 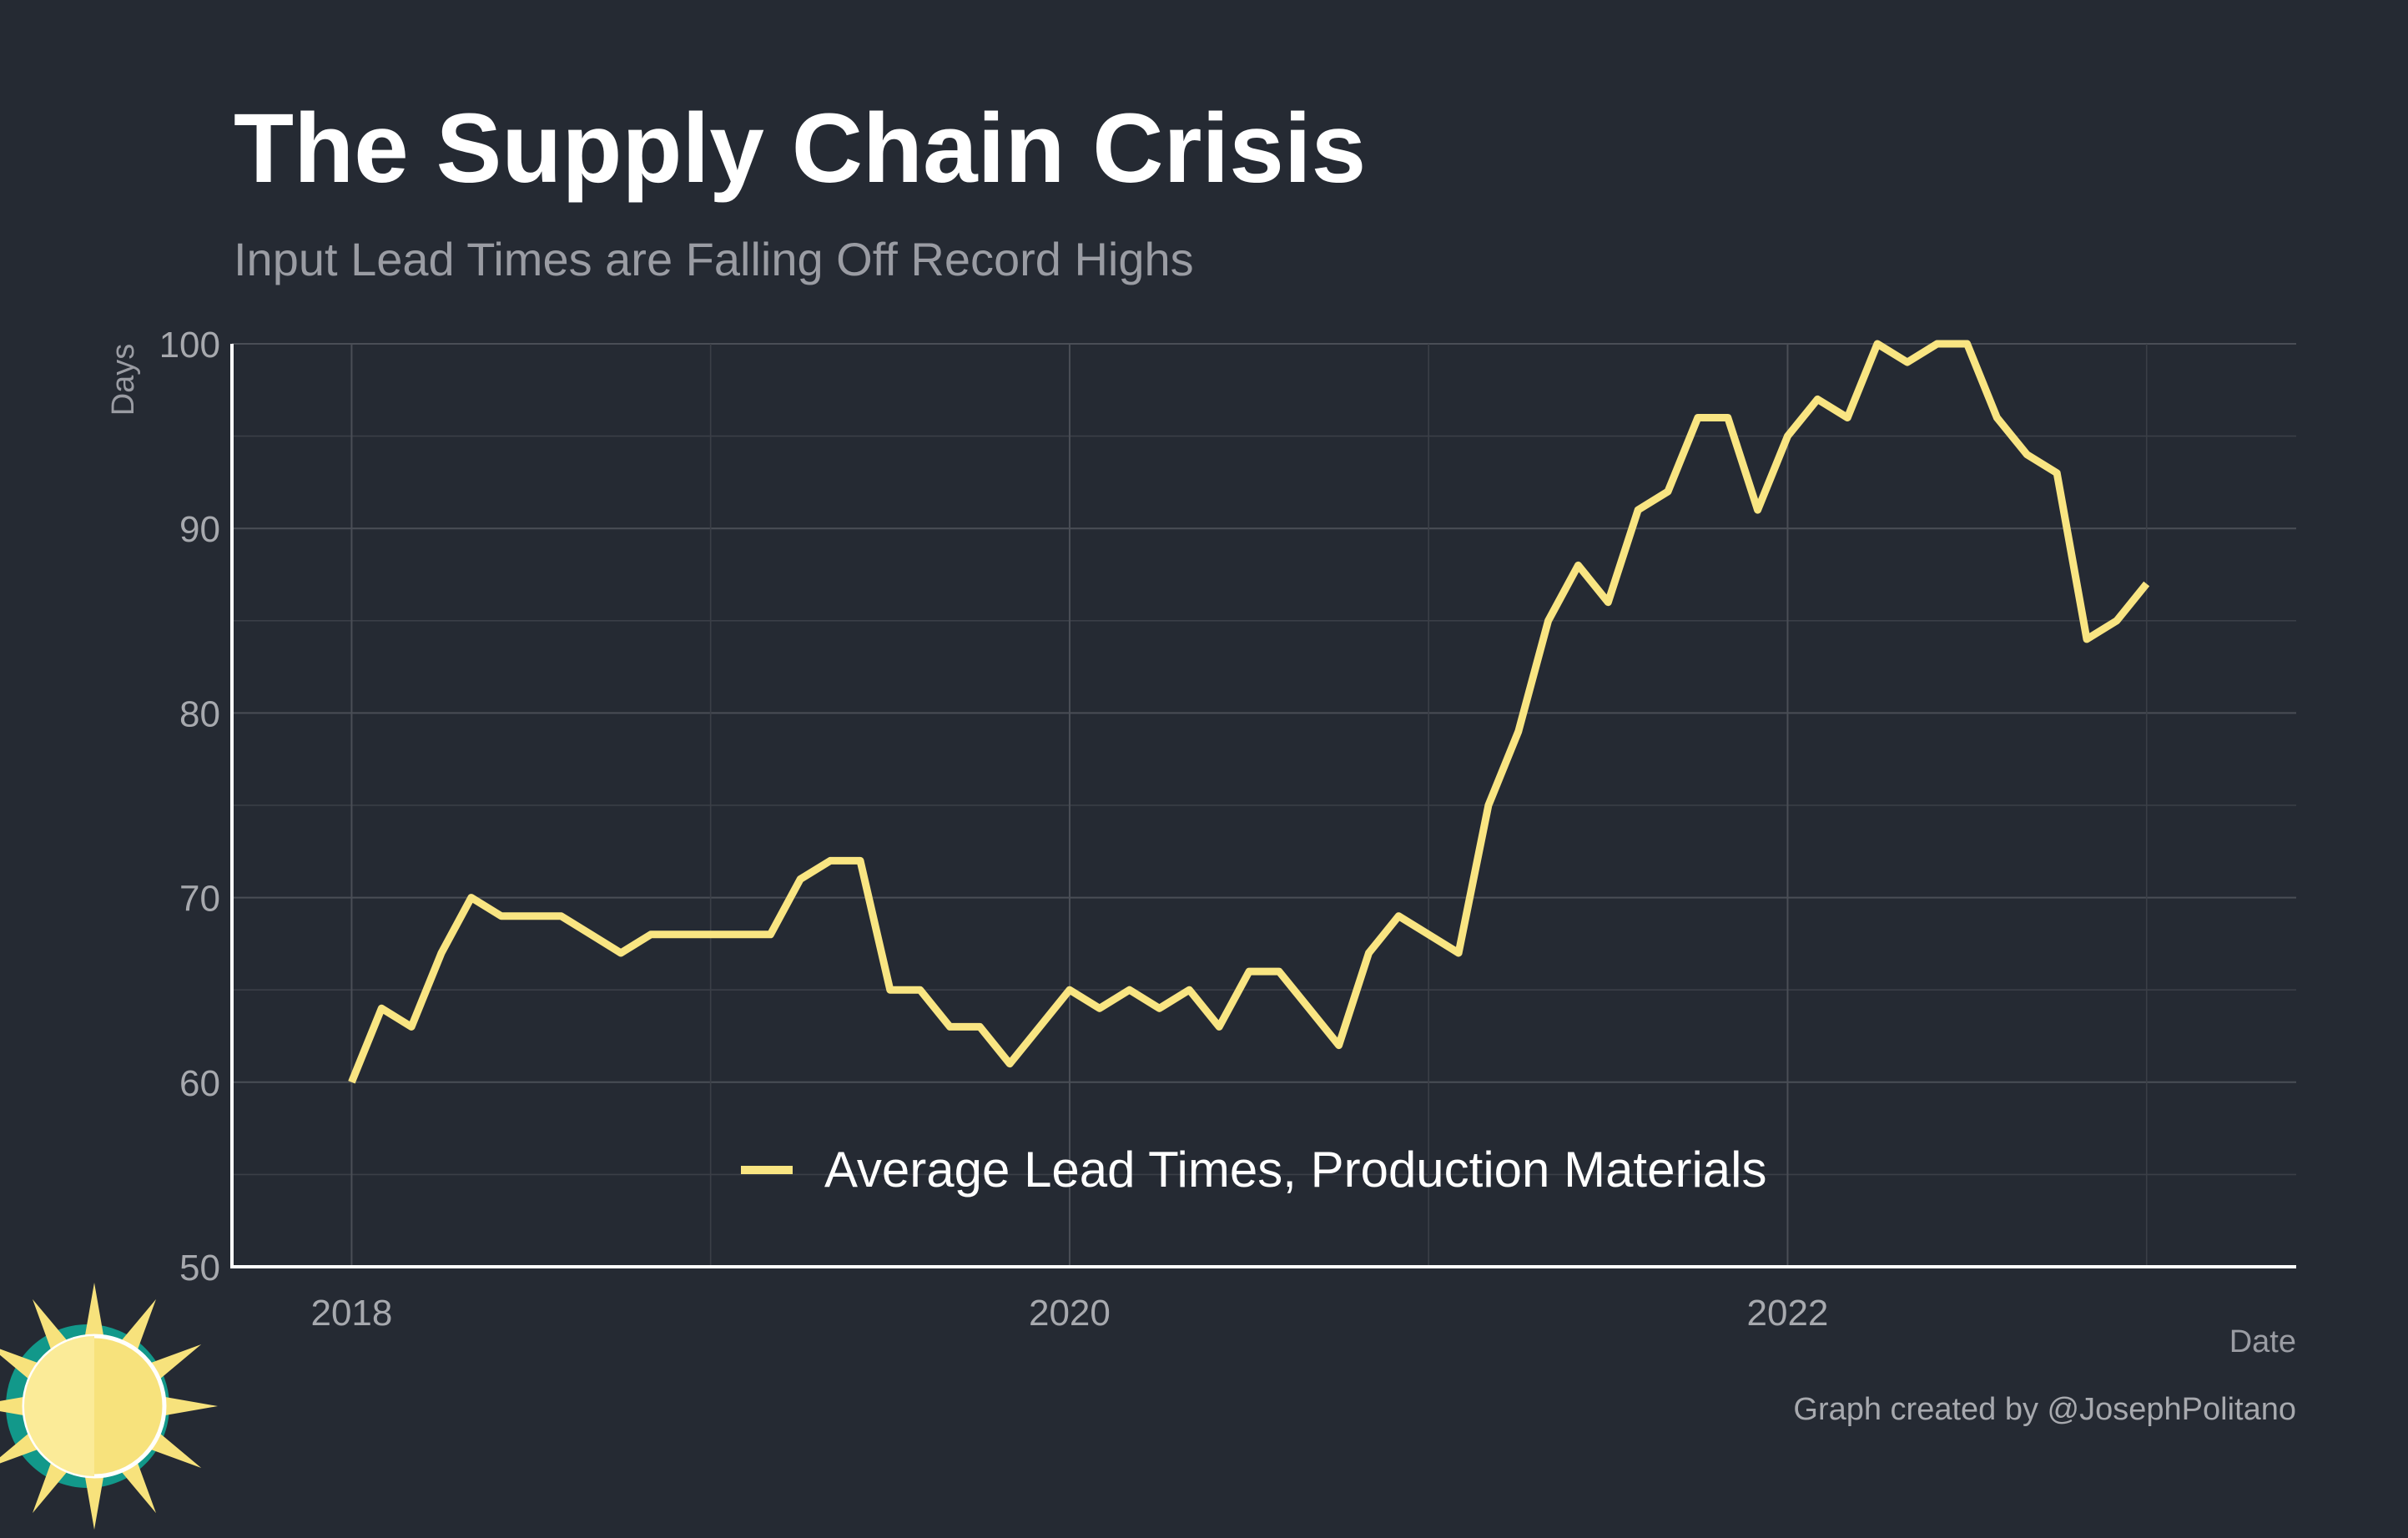 I want to click on x-tick-label: 2022, so click(x=1788, y=1313).